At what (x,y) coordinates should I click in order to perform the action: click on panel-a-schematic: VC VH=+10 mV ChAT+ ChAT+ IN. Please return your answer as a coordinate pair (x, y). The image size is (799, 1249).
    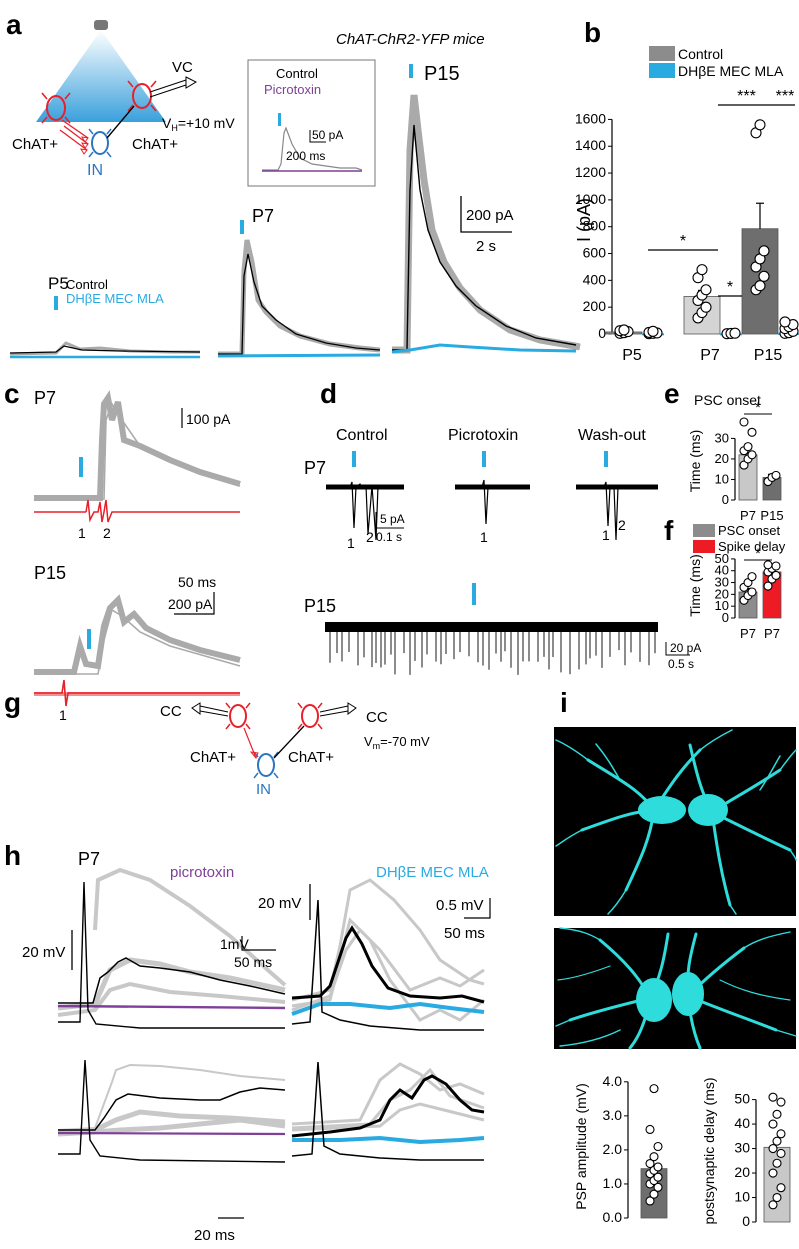
    Looking at the image, I should click on (123, 99).